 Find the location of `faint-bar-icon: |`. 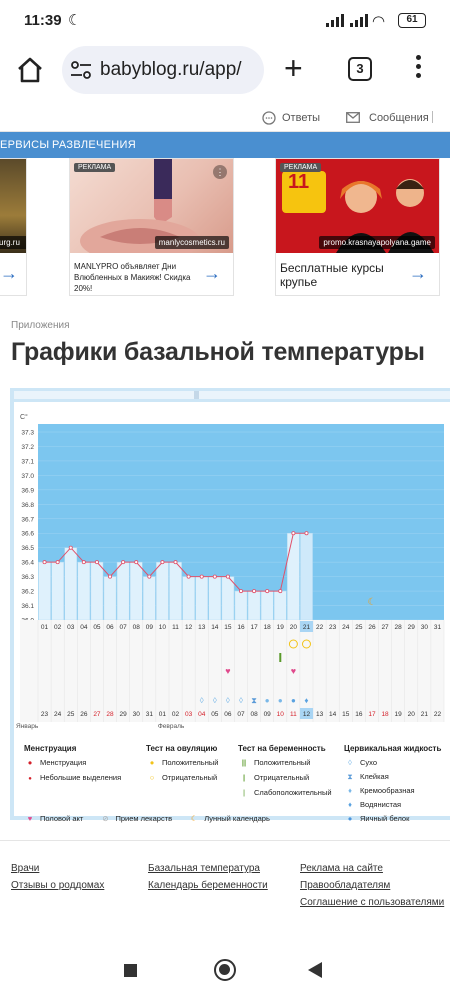

faint-bar-icon: | is located at coordinates (244, 792).